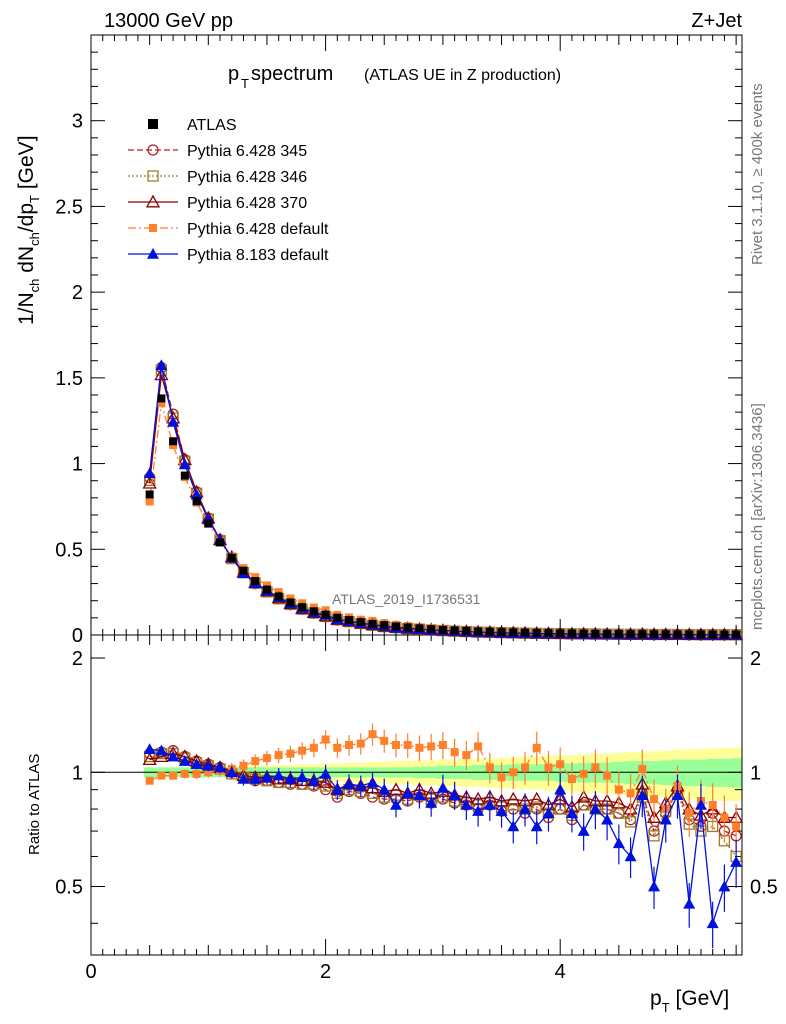 The width and height of the screenshot is (786, 1024). What do you see at coordinates (69, 379) in the screenshot?
I see `y-tick-label: 1.5` at bounding box center [69, 379].